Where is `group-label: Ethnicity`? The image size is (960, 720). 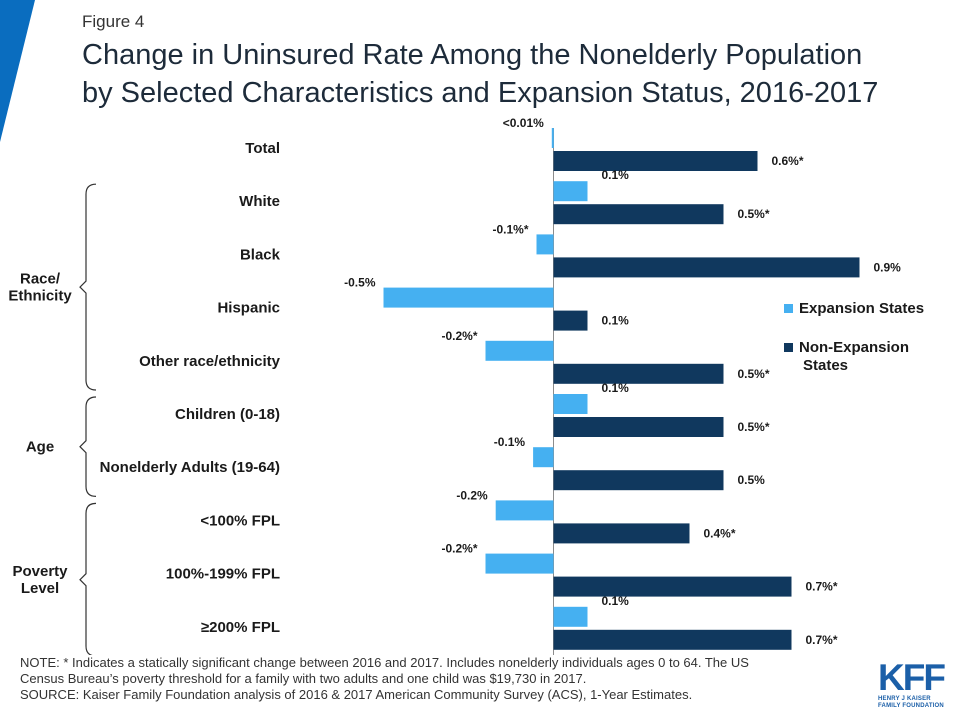 group-label: Ethnicity is located at coordinates (40, 296).